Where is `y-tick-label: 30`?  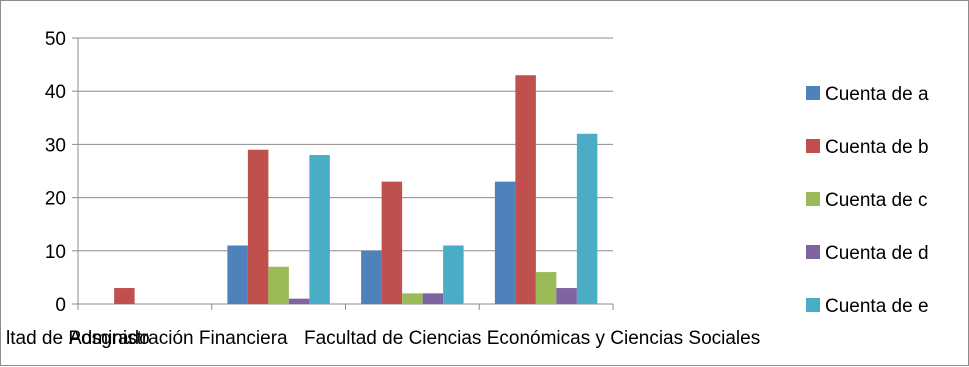
y-tick-label: 30 is located at coordinates (55, 145).